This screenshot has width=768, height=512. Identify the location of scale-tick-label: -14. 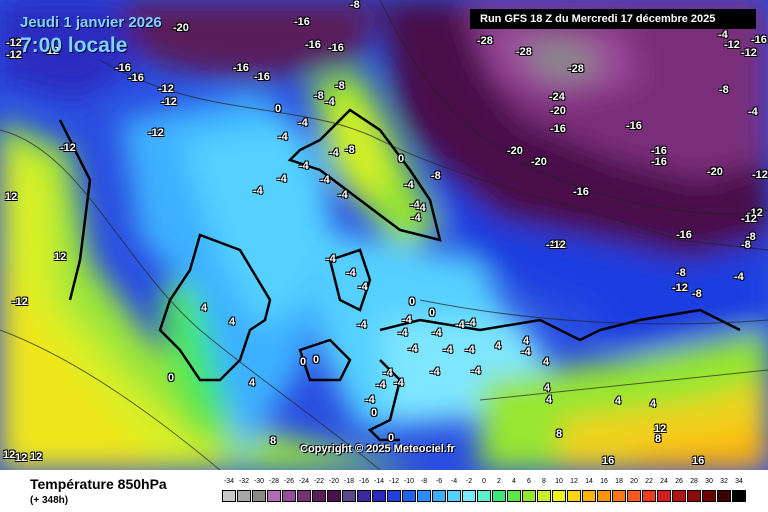
(379, 481).